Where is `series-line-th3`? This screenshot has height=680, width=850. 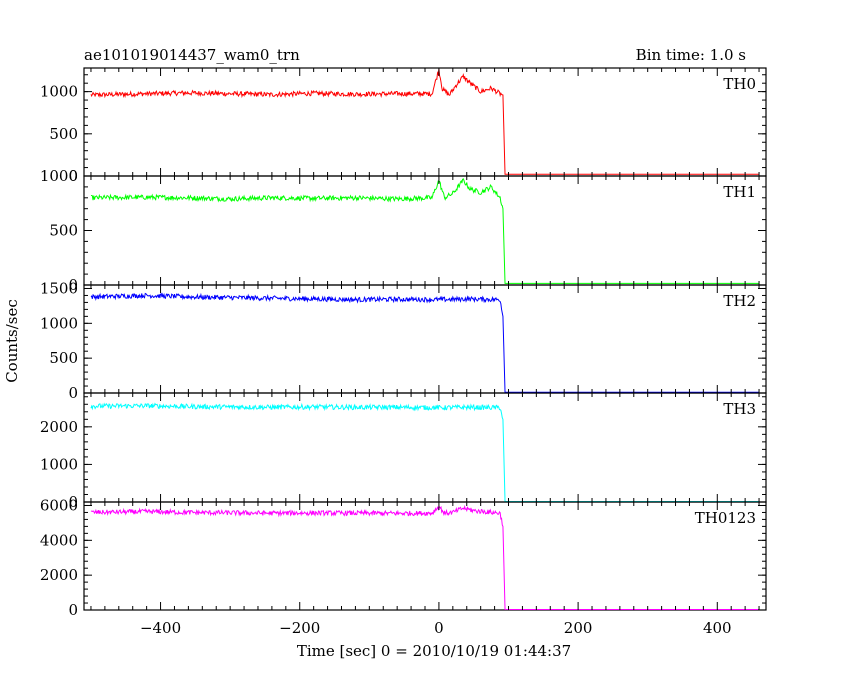 series-line-th3 is located at coordinates (425, 452).